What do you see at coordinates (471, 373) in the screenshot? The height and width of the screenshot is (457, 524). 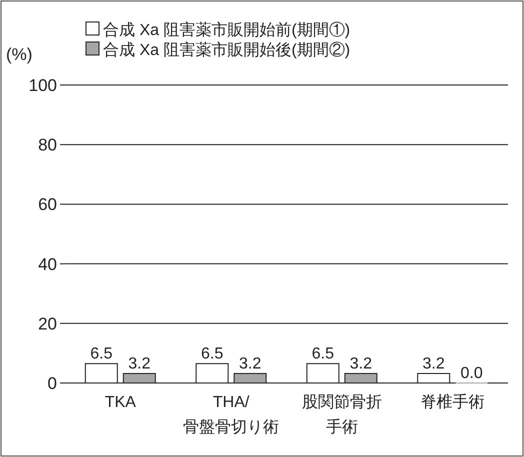 I see `data-label: 0.0` at bounding box center [471, 373].